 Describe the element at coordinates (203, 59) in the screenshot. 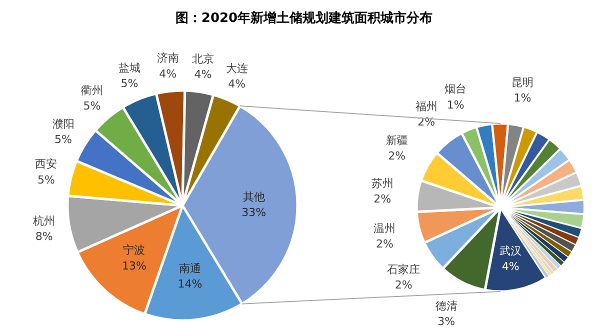

I see `slice-label: 北京` at that location.